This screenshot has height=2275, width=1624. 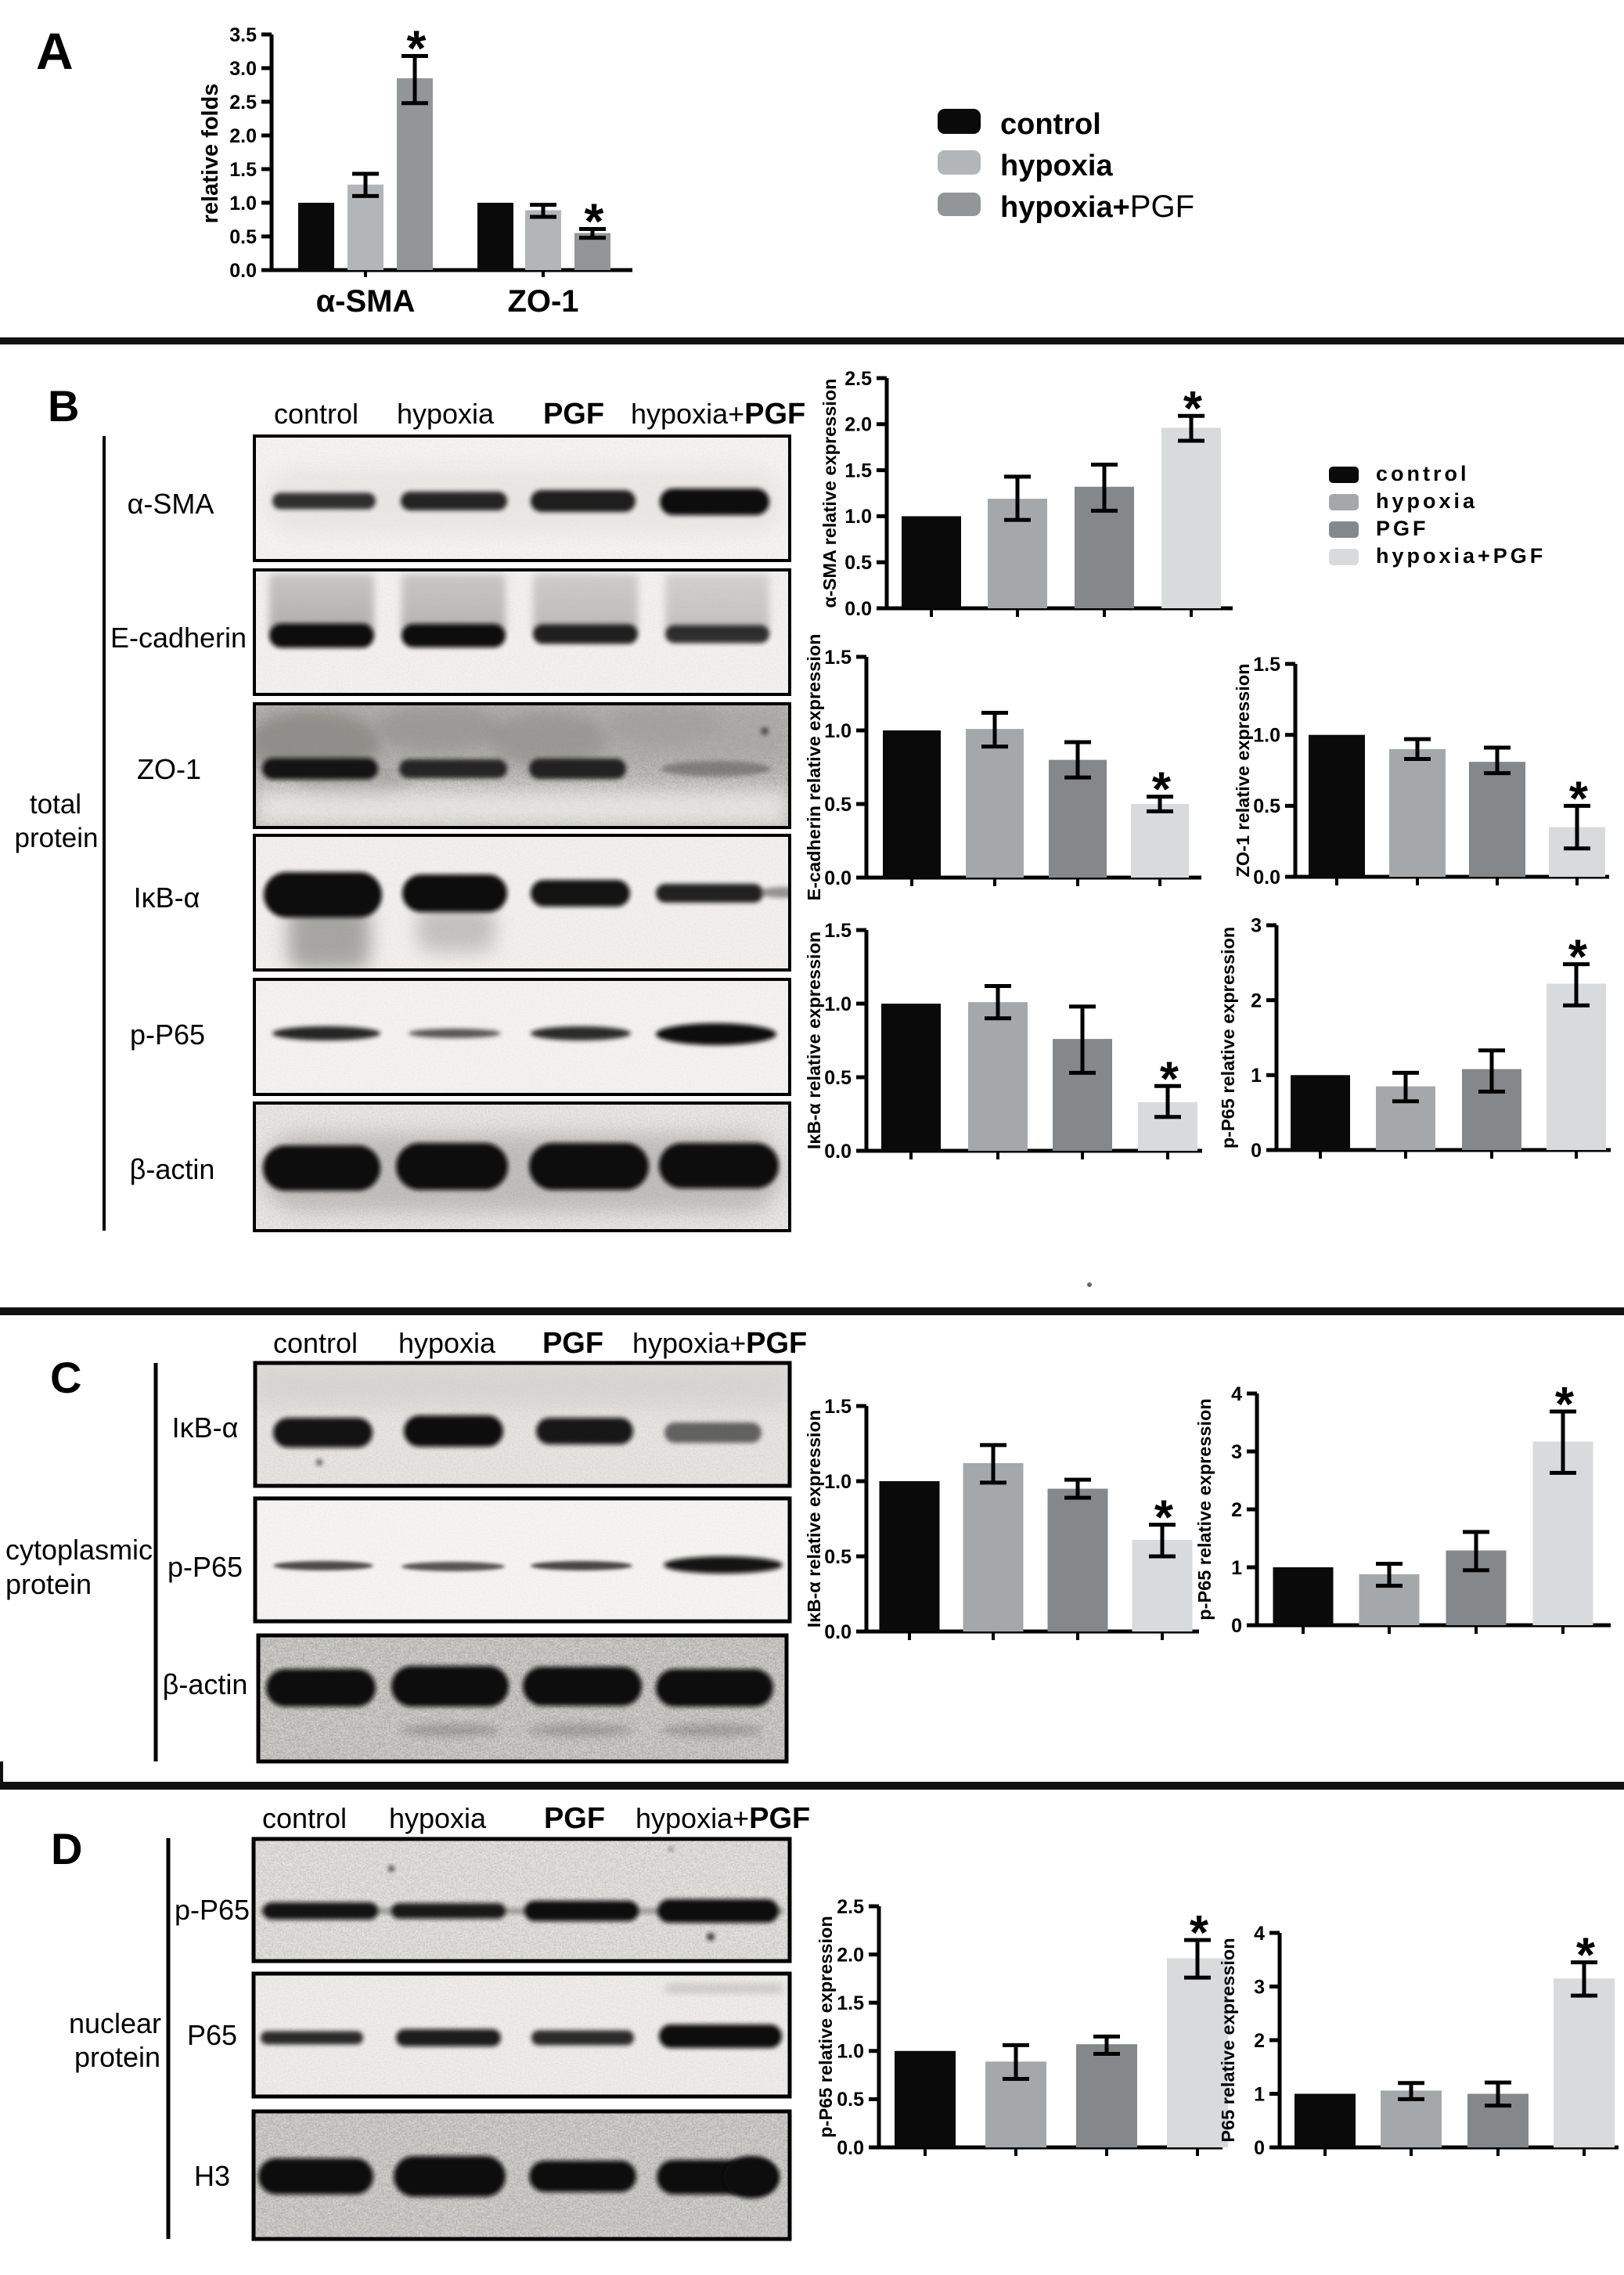 I want to click on svg-text: H3, so click(x=212, y=2176).